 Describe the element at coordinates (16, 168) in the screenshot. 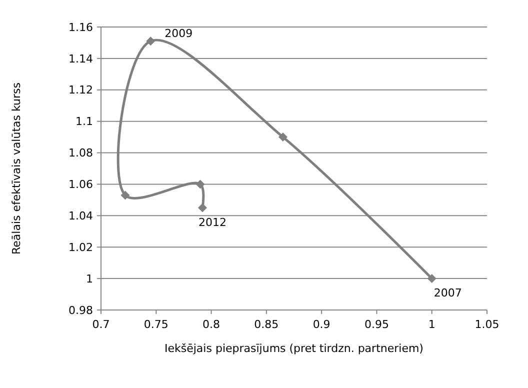

I see `y-axis-title: Reālais efektīvais valūtas kurss` at that location.